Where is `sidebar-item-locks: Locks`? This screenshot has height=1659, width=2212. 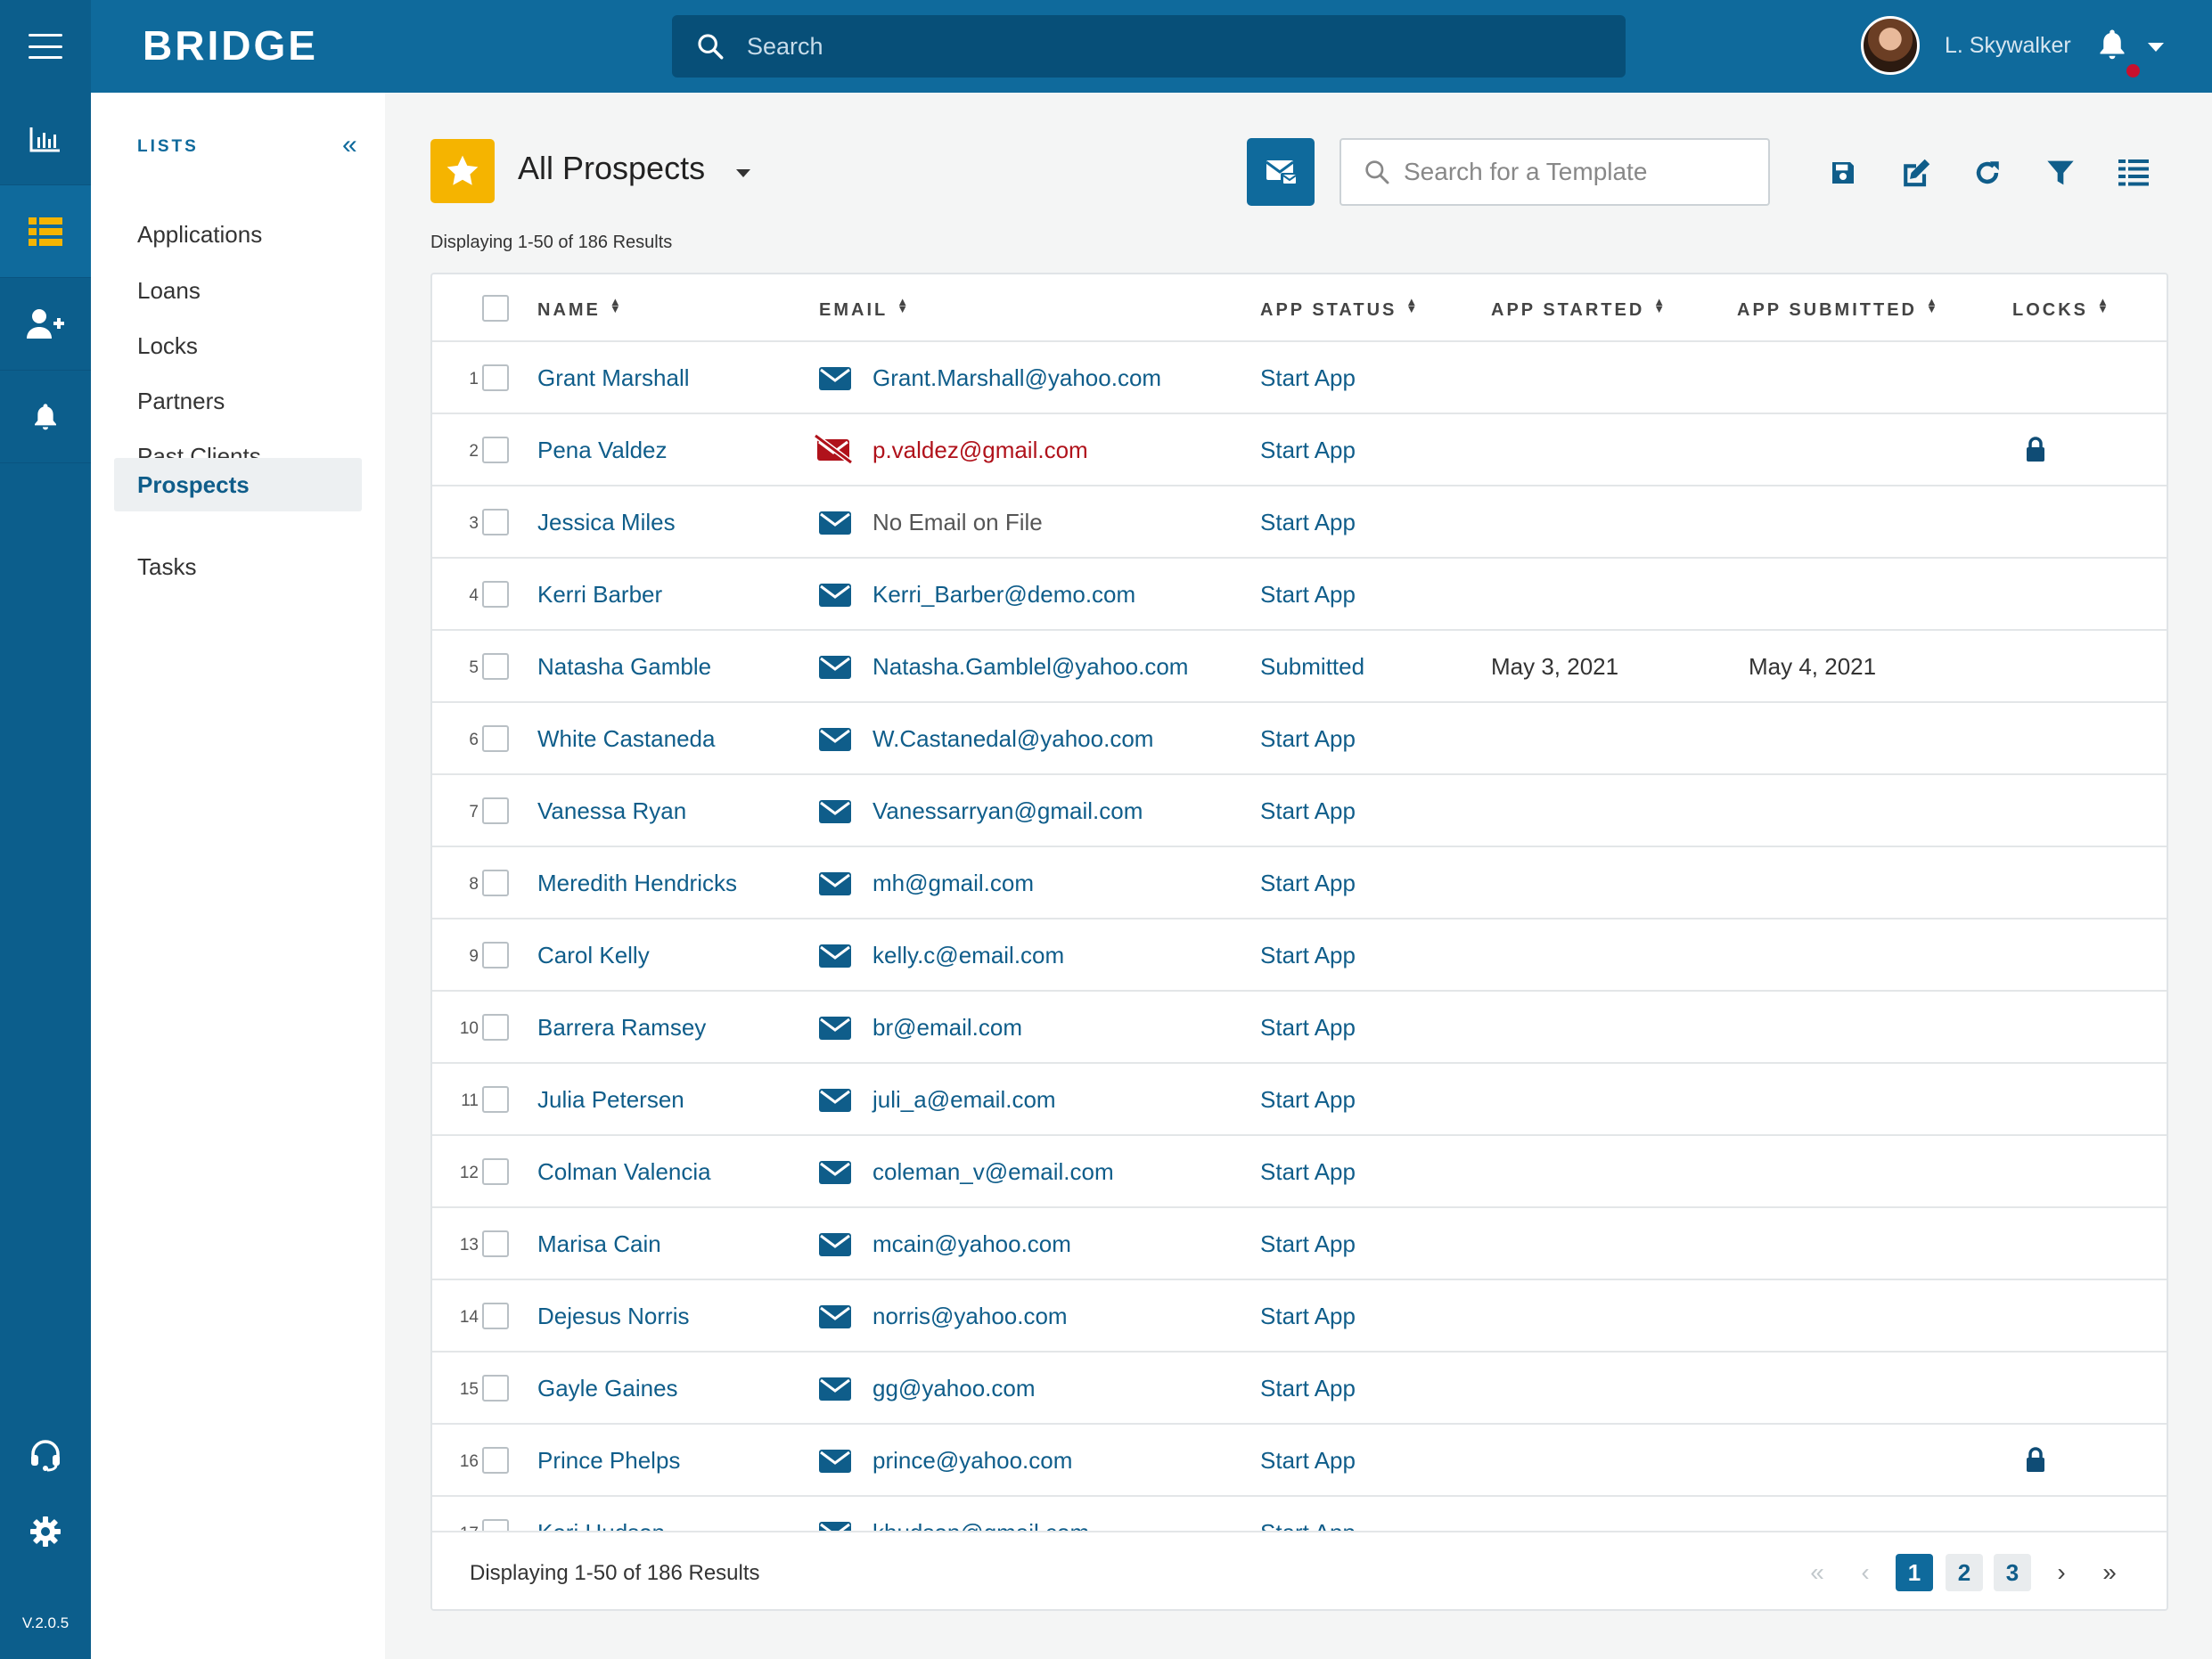
sidebar-item-locks: Locks is located at coordinates (168, 345).